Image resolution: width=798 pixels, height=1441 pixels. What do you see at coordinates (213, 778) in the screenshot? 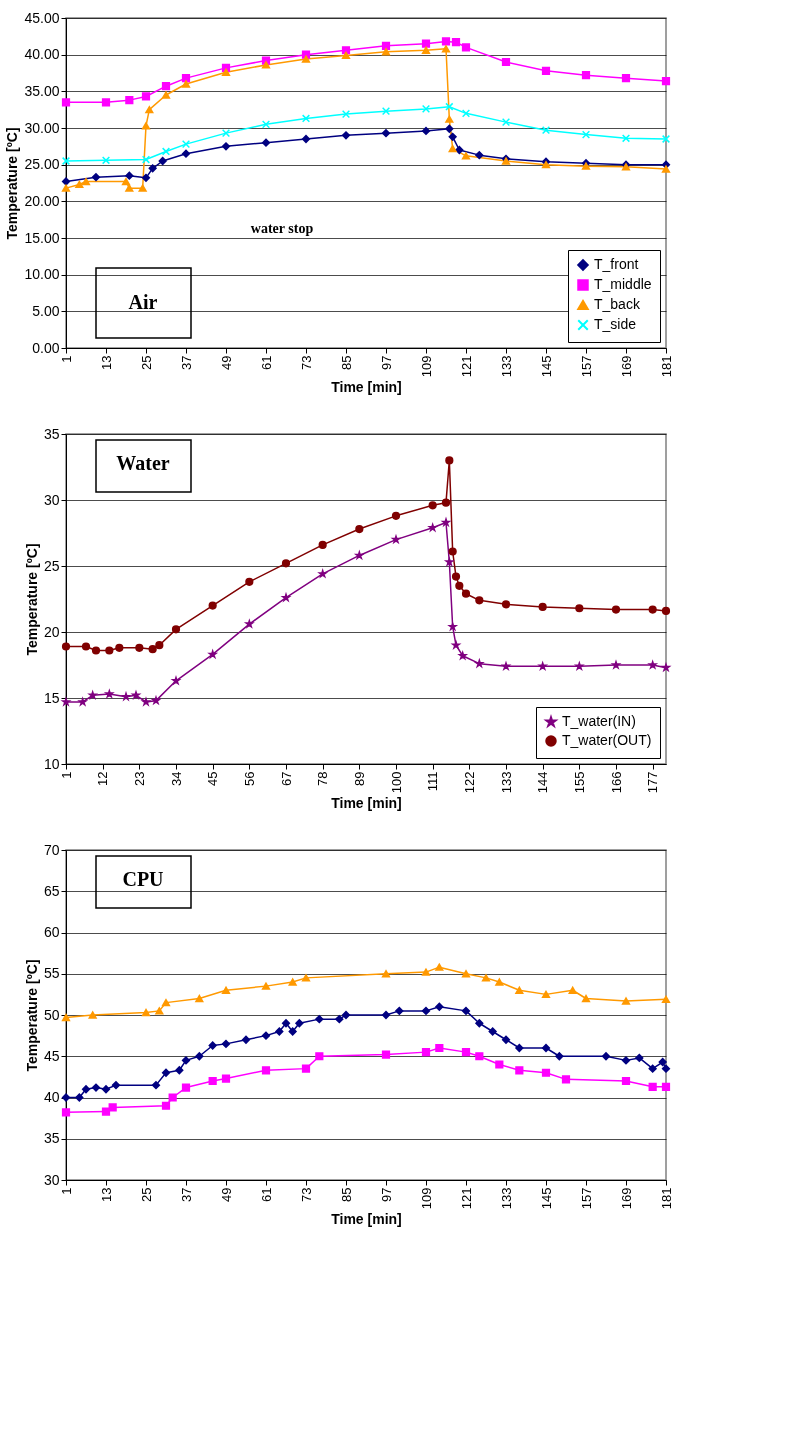
I see `x-tick-label: 45` at bounding box center [213, 778].